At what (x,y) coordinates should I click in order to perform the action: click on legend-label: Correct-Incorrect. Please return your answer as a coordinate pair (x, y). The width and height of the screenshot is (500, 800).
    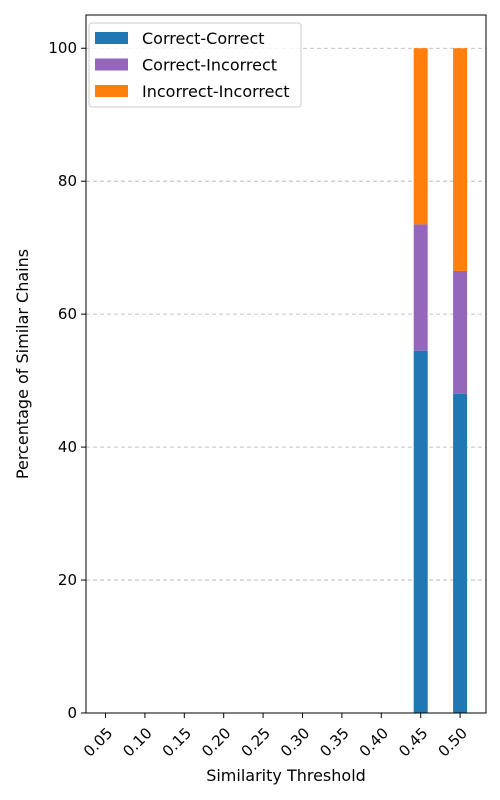
    Looking at the image, I should click on (209, 65).